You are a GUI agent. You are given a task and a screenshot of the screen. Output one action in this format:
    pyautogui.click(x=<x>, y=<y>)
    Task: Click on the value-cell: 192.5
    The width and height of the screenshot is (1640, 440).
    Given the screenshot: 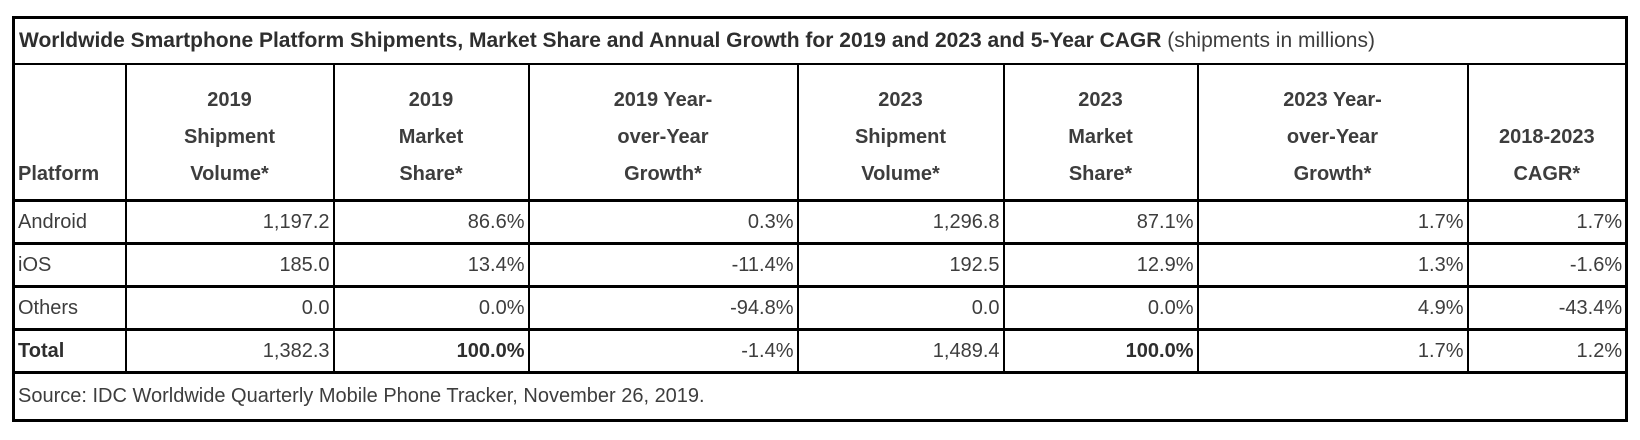 What is the action you would take?
    pyautogui.click(x=900, y=265)
    